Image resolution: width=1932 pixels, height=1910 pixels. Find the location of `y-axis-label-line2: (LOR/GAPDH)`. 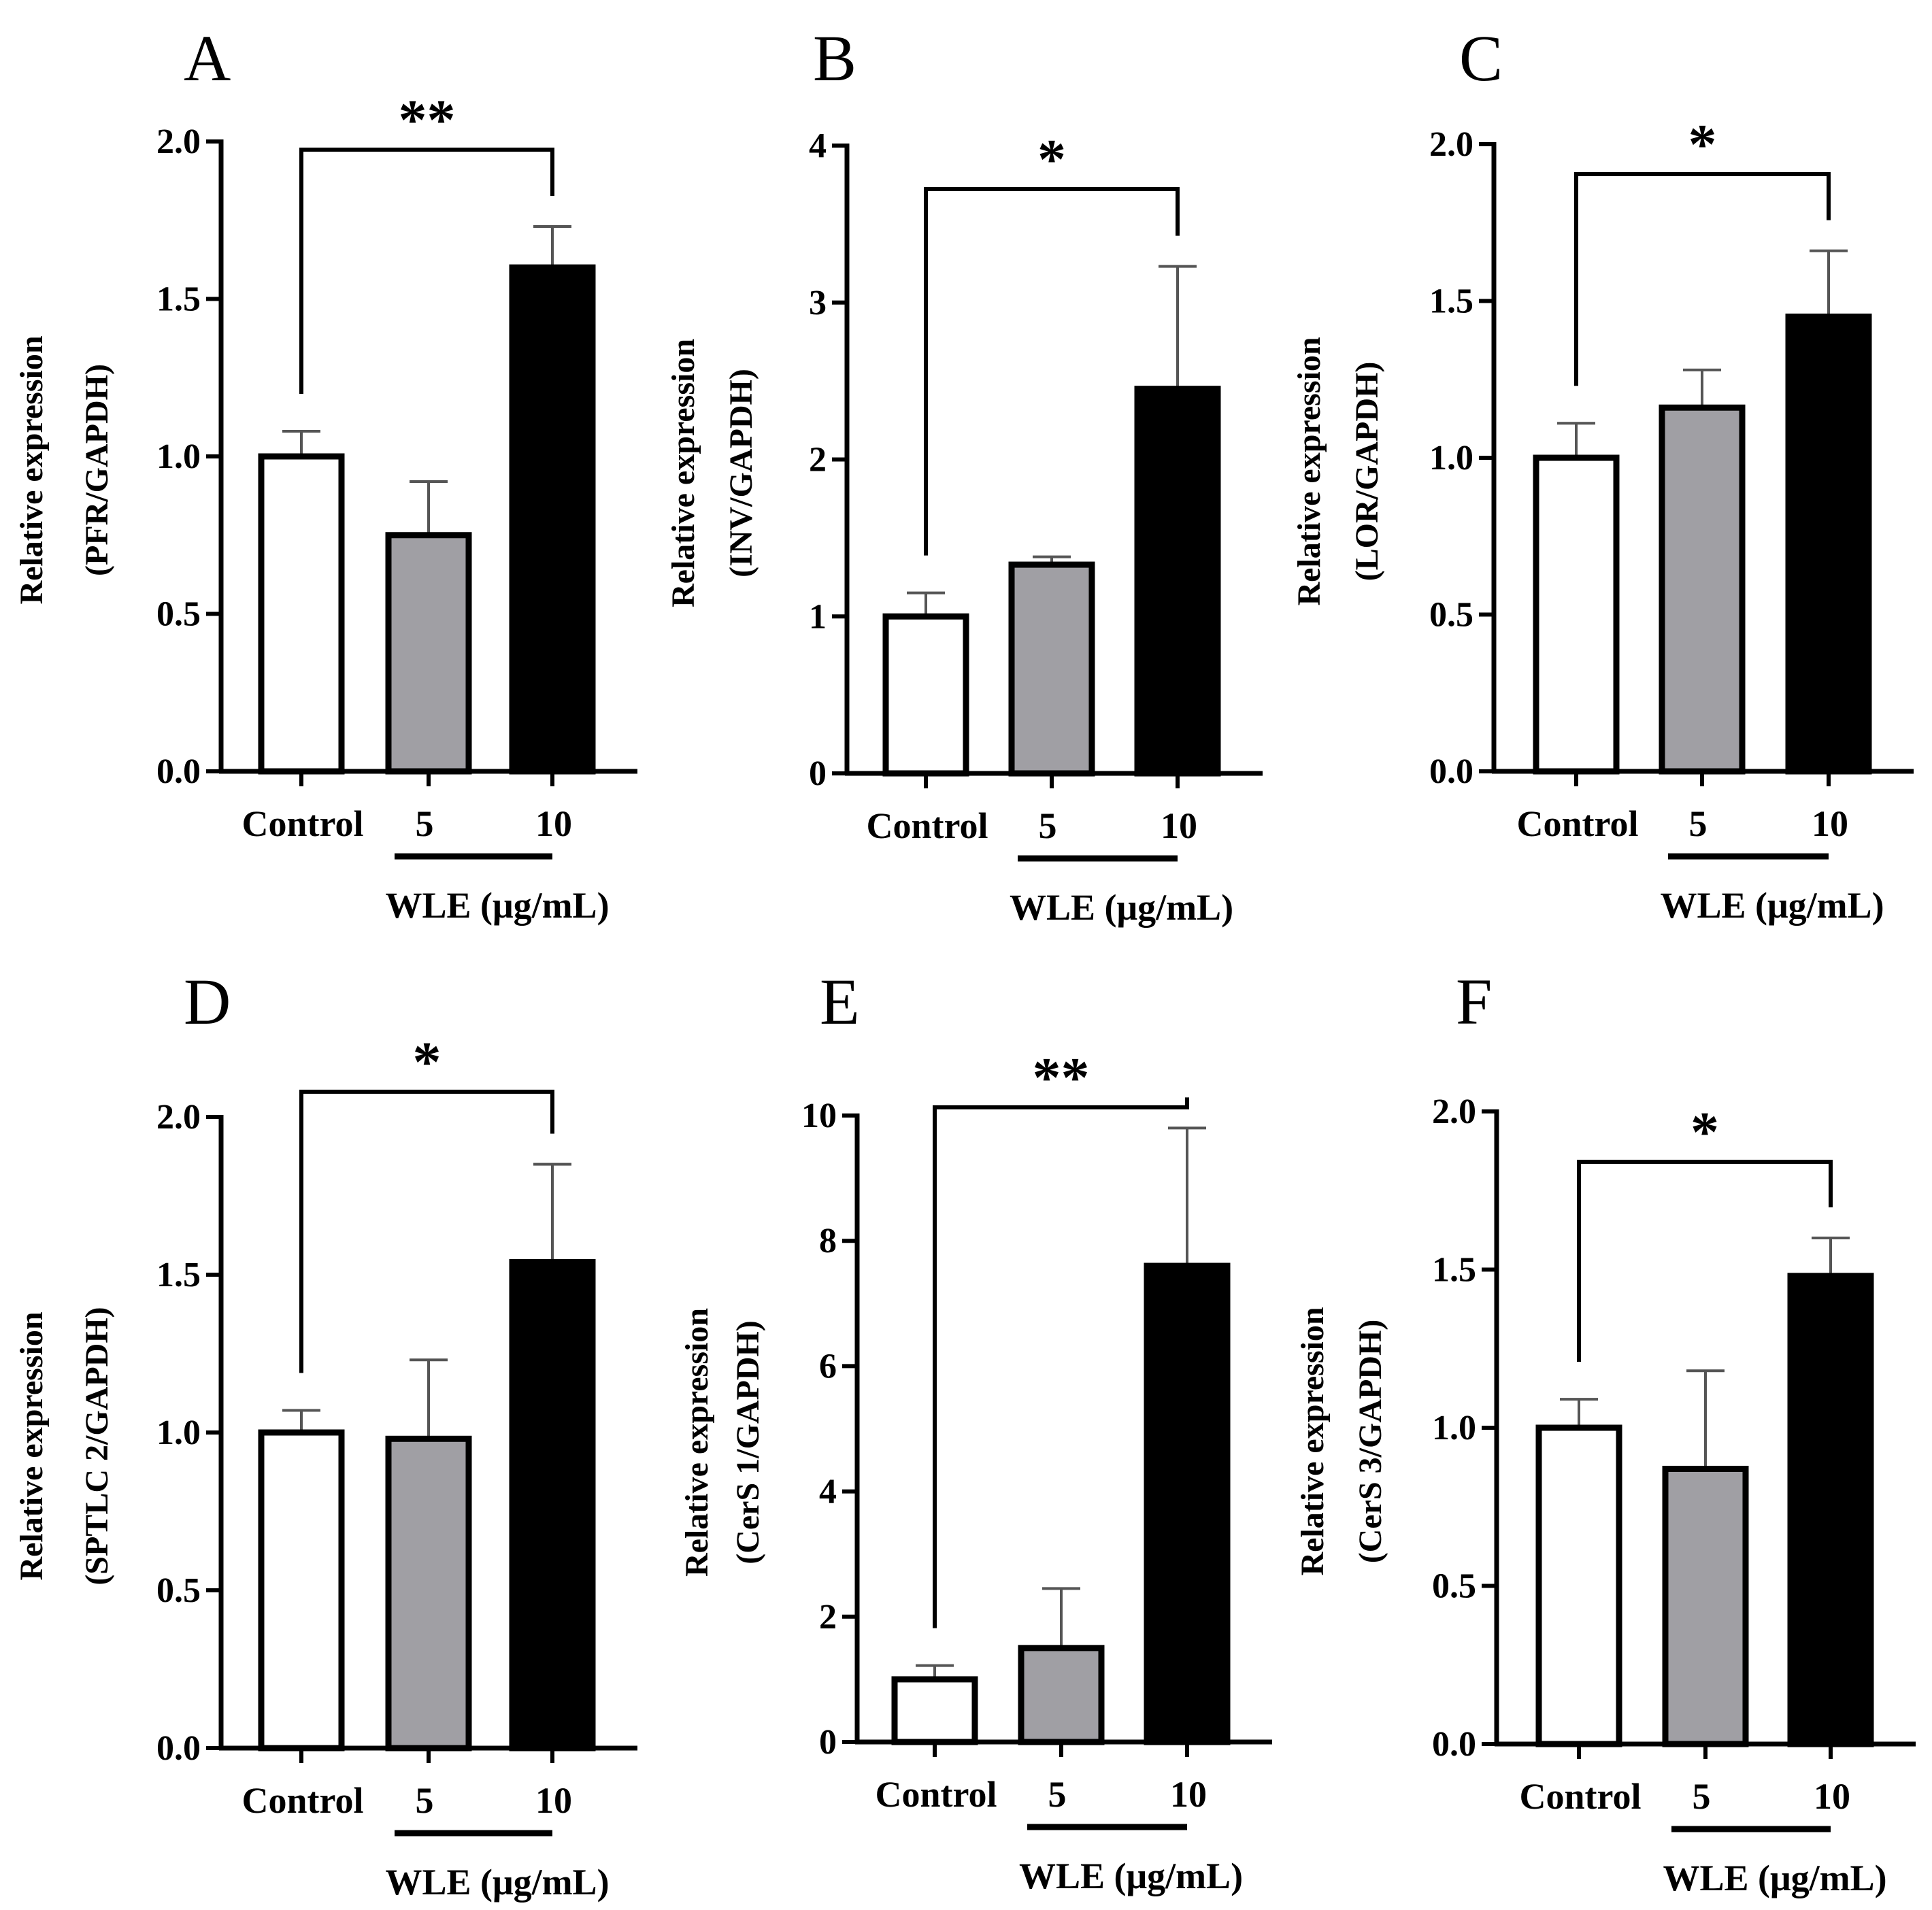

y-axis-label-line2: (LOR/GAPDH) is located at coordinates (1367, 472).